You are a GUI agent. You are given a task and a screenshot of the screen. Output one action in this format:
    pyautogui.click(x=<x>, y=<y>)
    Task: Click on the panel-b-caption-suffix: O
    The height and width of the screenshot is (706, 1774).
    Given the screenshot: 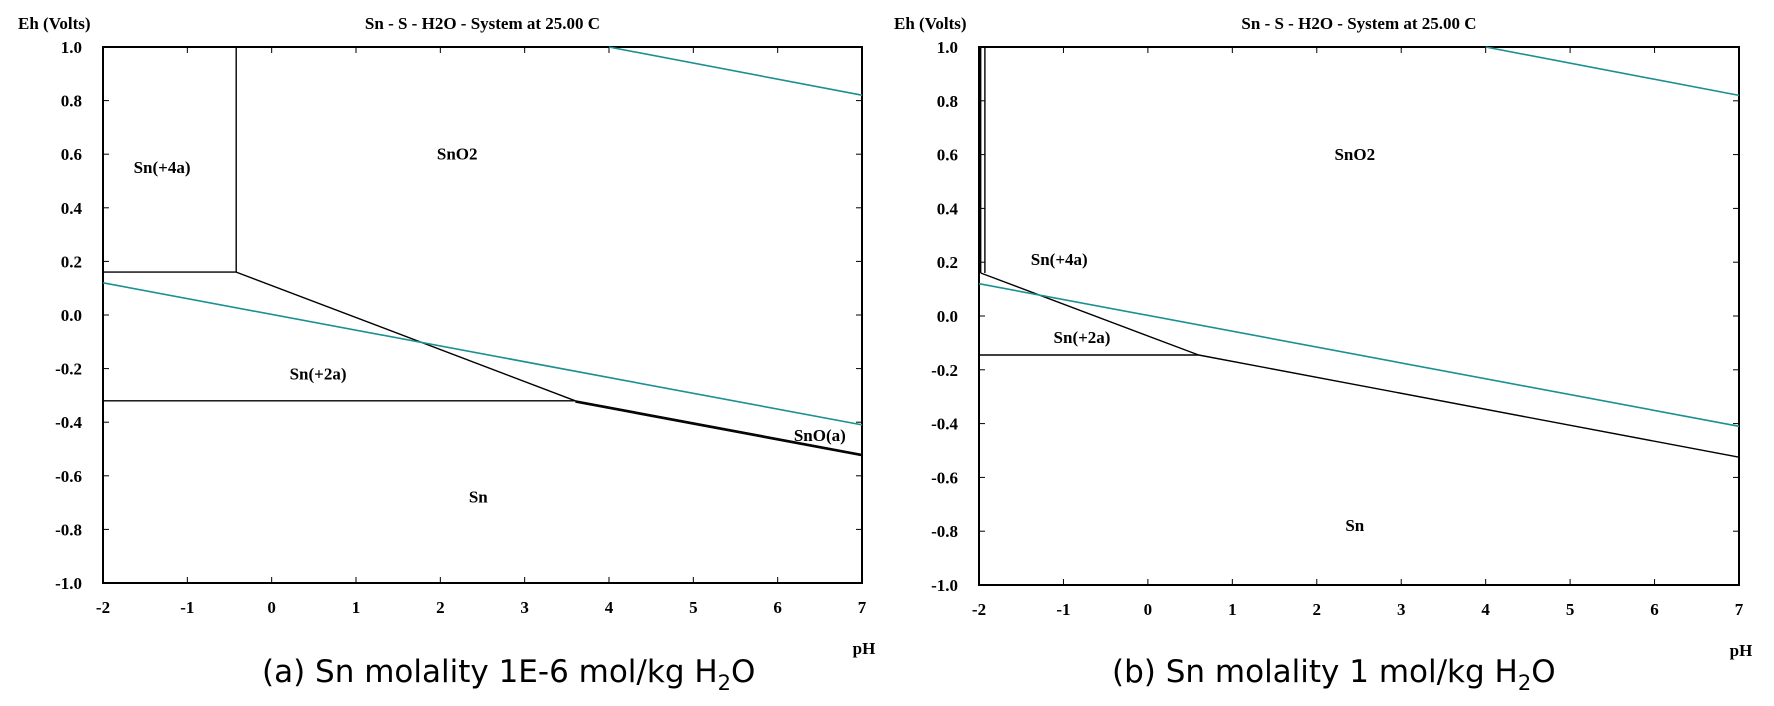 What is the action you would take?
    pyautogui.click(x=1543, y=672)
    